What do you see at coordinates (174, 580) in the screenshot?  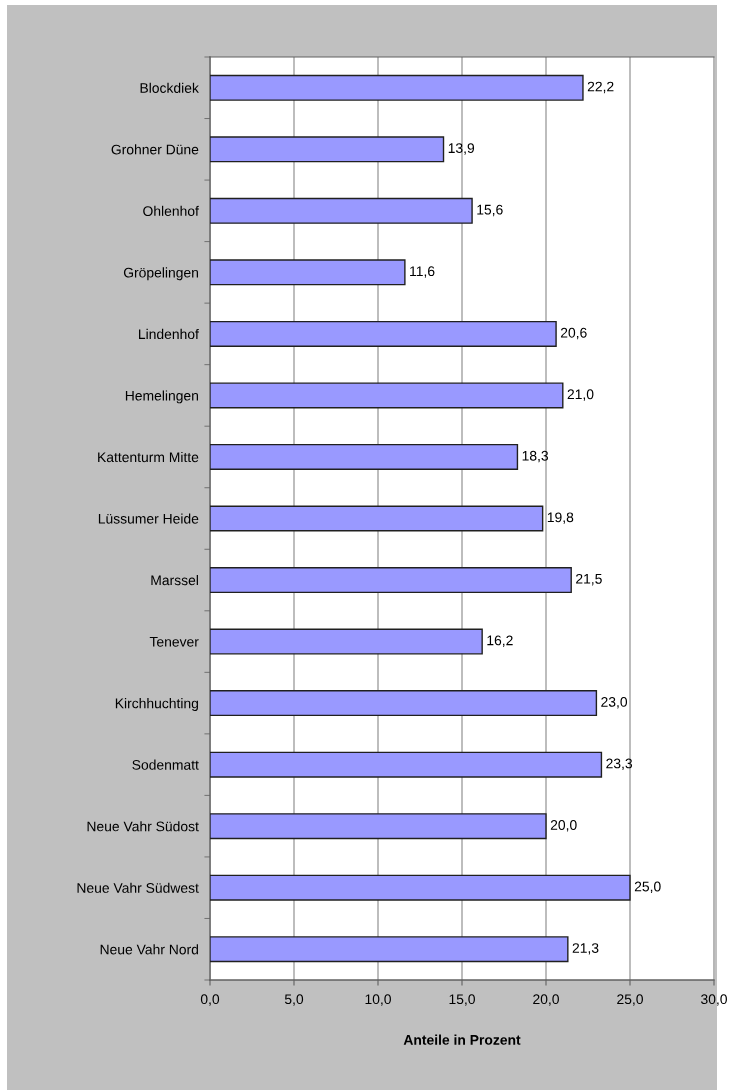 I see `y-tick-label: Marssel` at bounding box center [174, 580].